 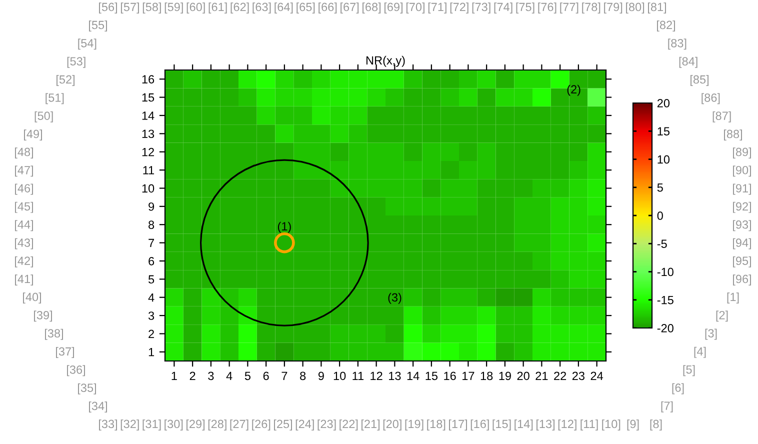 What do you see at coordinates (211, 376) in the screenshot?
I see `x-tick-label: 3` at bounding box center [211, 376].